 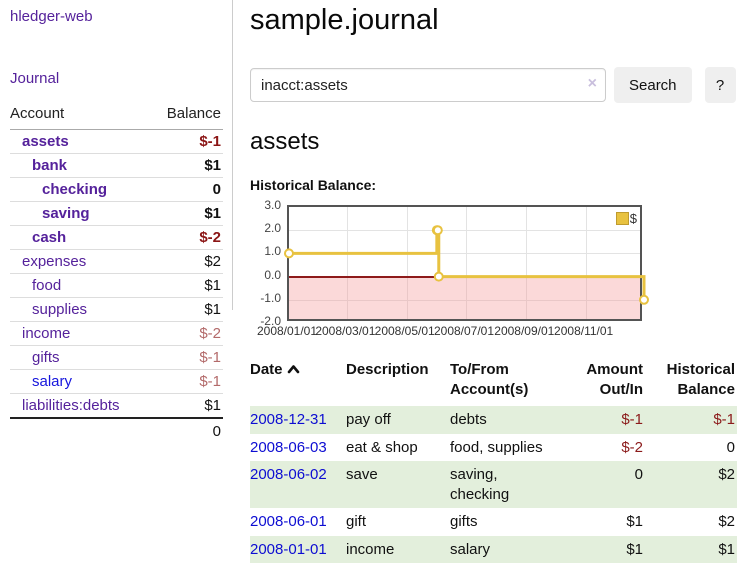 What do you see at coordinates (285, 141) in the screenshot?
I see `account-heading: assets` at bounding box center [285, 141].